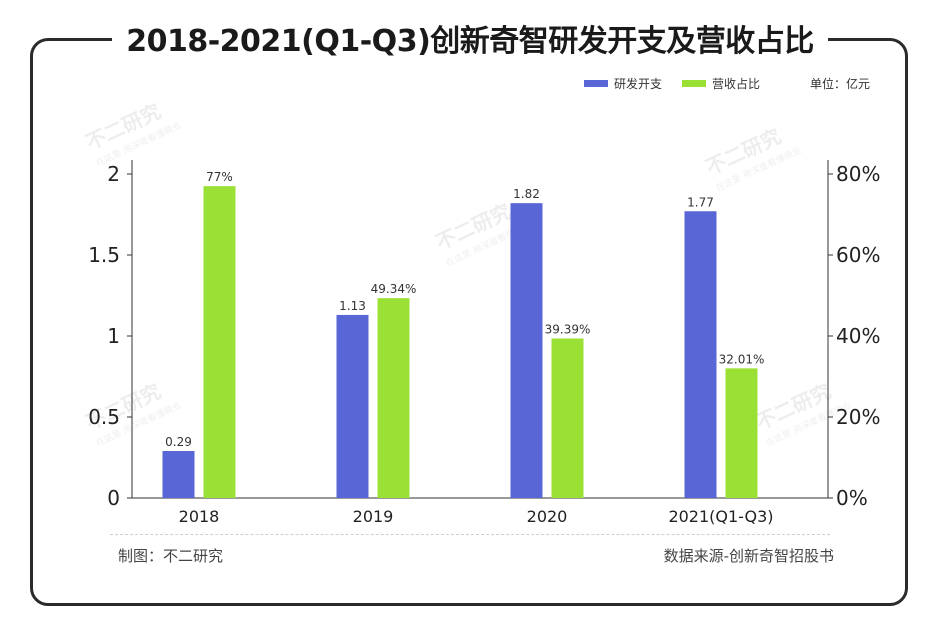 This screenshot has height=644, width=940. Describe the element at coordinates (748, 556) in the screenshot. I see `footer-source: 数据来源-创新奇智招股书` at that location.